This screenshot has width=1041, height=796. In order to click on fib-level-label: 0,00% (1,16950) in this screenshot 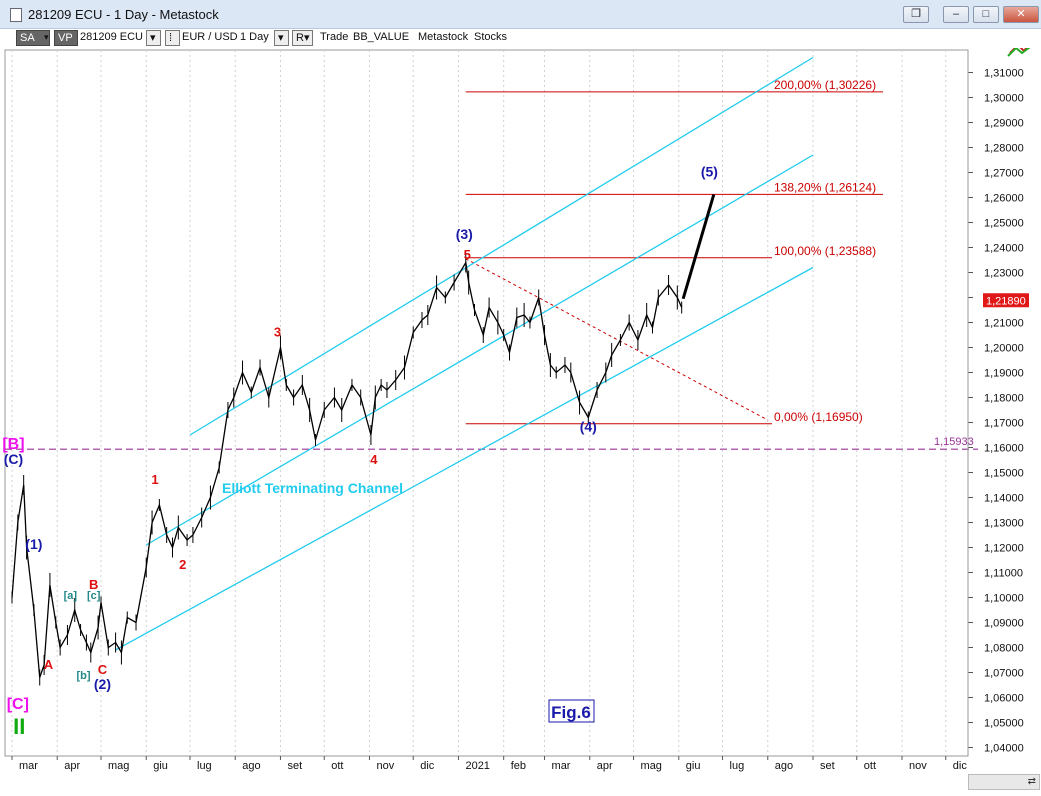, I will do `click(818, 417)`.